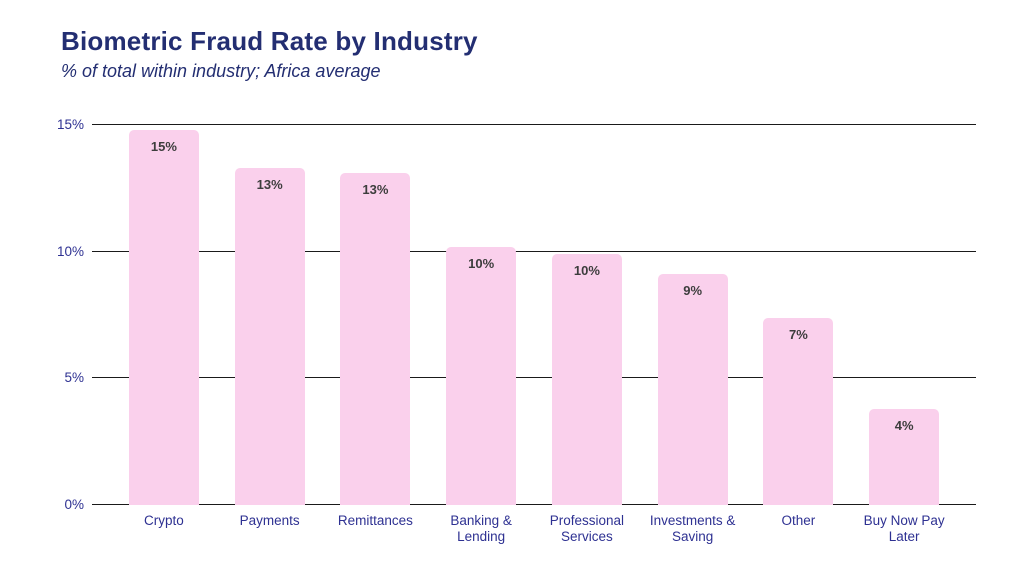 Image resolution: width=1016 pixels, height=584 pixels. I want to click on x-tick-label: Investments & Saving, so click(692, 528).